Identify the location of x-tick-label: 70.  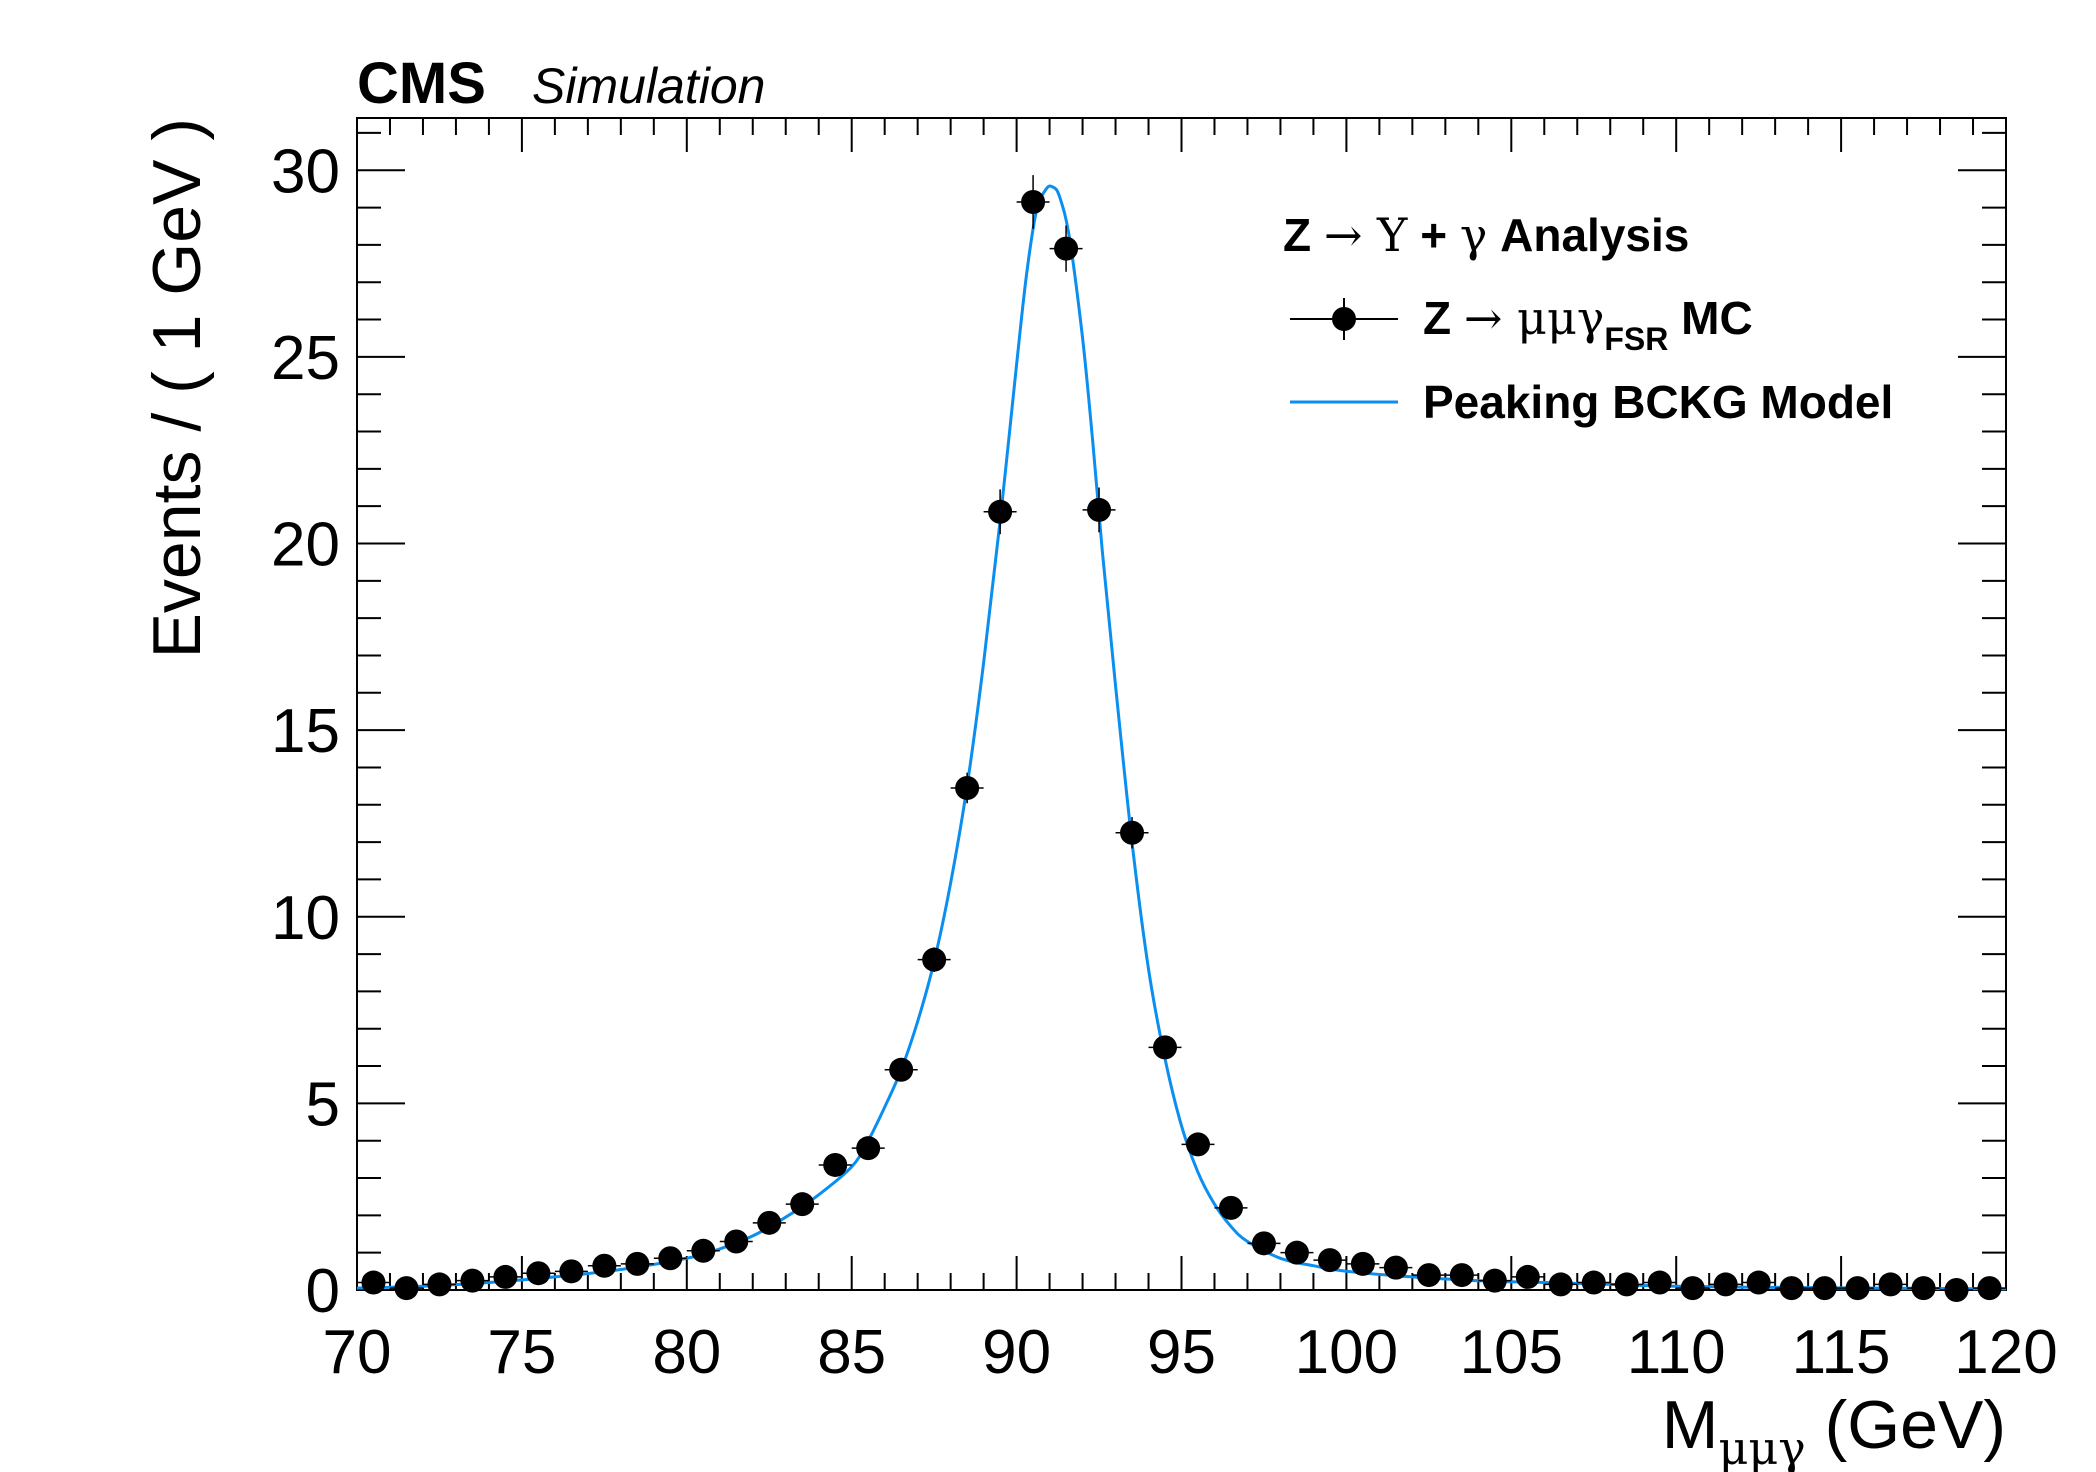
(357, 1352).